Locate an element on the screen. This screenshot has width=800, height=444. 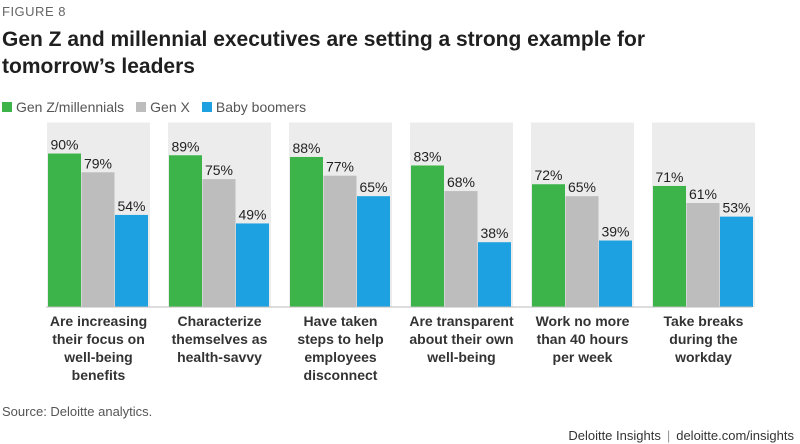
data-label-gen-z-6: 71% is located at coordinates (669, 177).